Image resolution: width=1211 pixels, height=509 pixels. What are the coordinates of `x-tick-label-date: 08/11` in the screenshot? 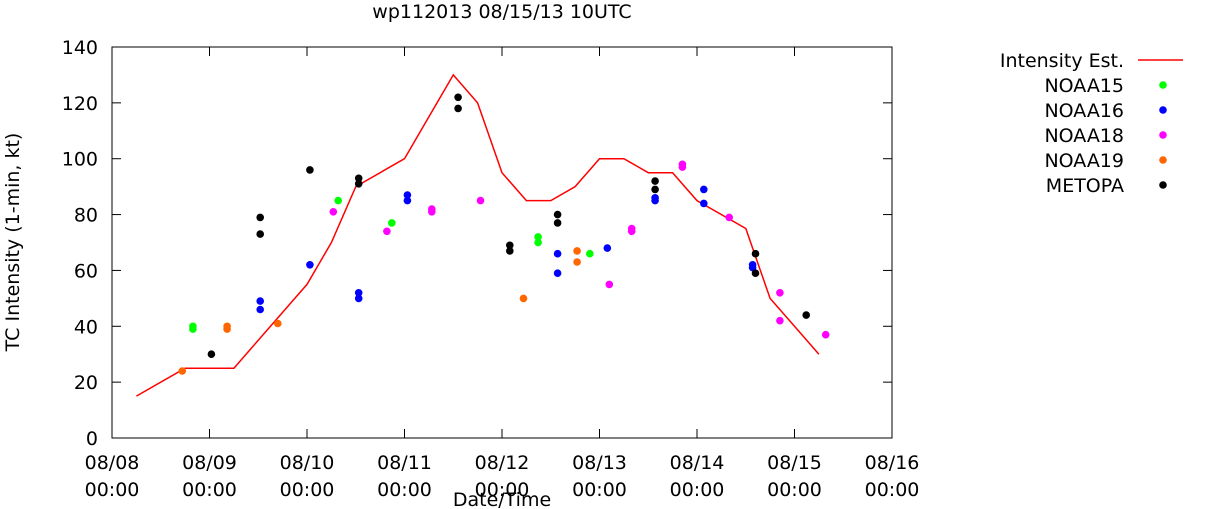 It's located at (404, 463).